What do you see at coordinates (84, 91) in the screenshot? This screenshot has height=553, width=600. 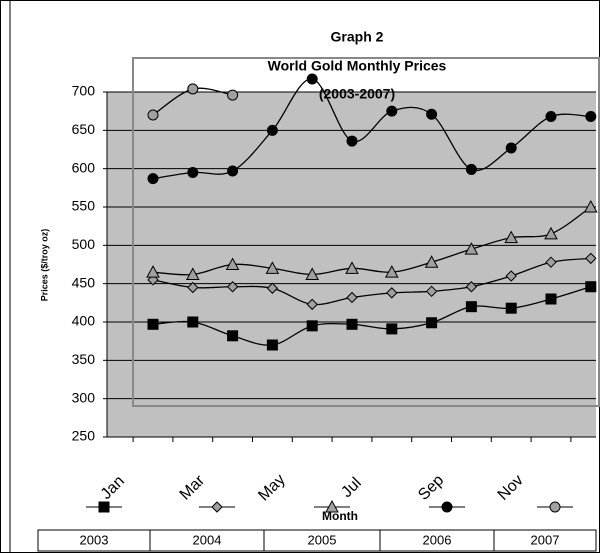 I see `y-tick-label: 700` at bounding box center [84, 91].